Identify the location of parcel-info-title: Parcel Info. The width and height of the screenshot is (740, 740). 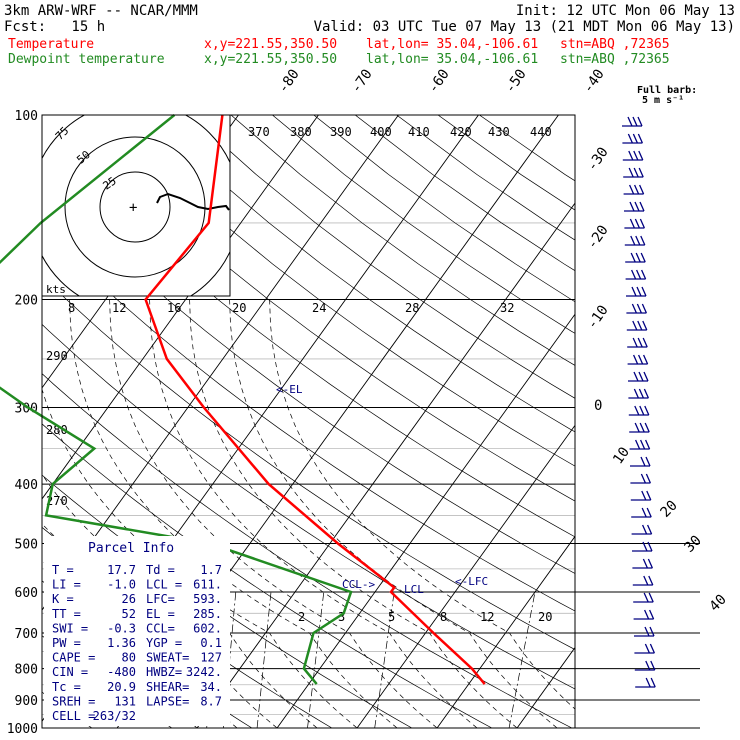
(131, 548).